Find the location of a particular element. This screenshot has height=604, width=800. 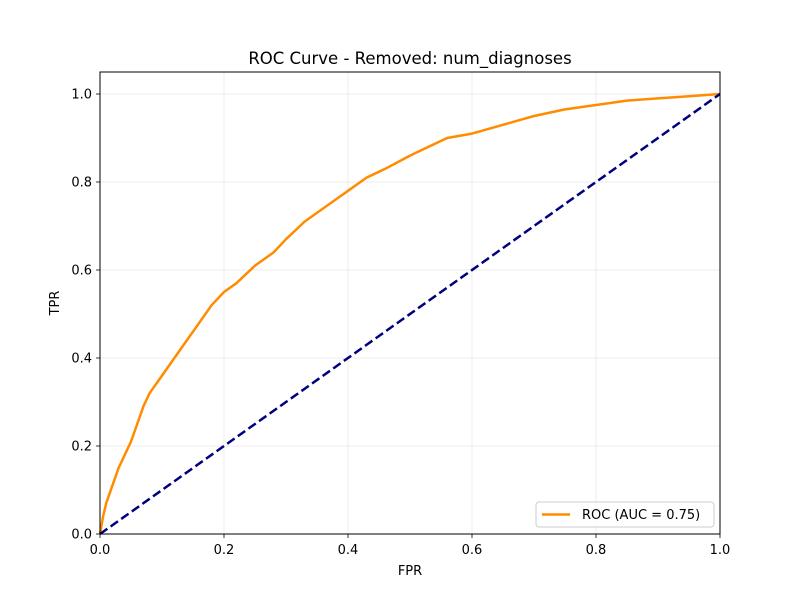

y-tick-label-0: 0.0 is located at coordinates (81, 535).